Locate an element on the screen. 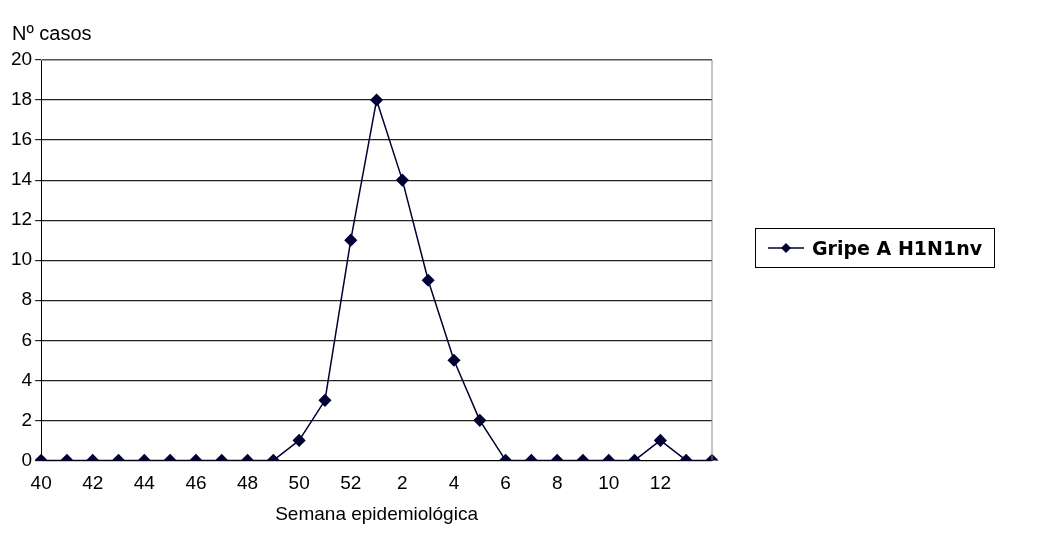  y-tick-label: 12 is located at coordinates (21, 219).